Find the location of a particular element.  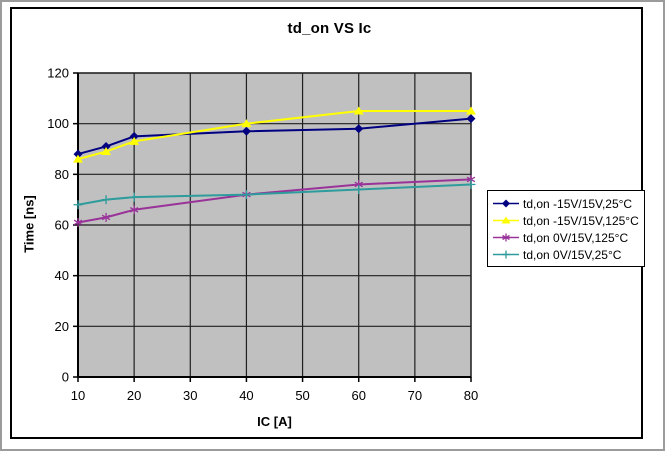

y-tick-label: 20 is located at coordinates (62, 326).